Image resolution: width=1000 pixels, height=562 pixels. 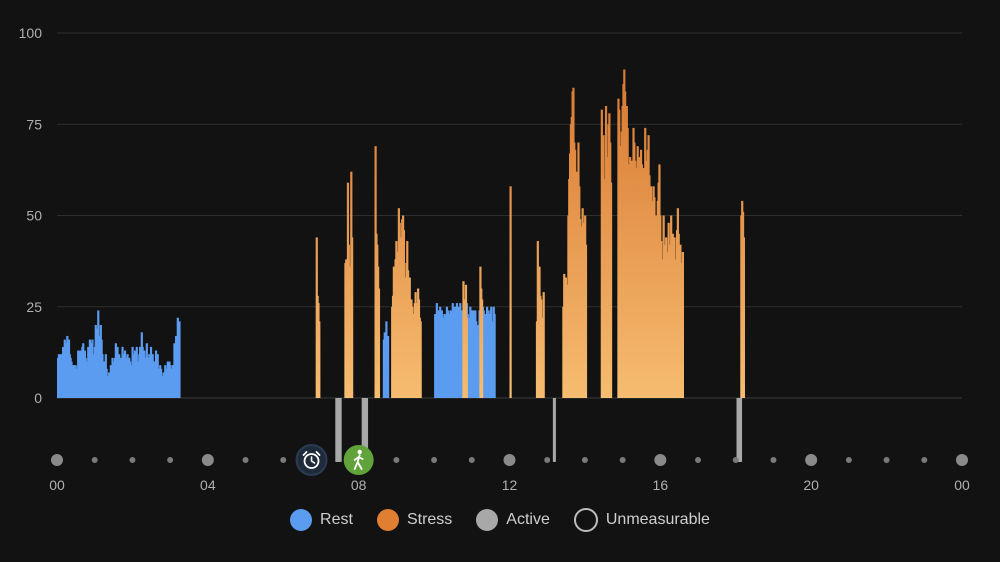 What do you see at coordinates (387, 520) in the screenshot?
I see `stress-swatch` at bounding box center [387, 520].